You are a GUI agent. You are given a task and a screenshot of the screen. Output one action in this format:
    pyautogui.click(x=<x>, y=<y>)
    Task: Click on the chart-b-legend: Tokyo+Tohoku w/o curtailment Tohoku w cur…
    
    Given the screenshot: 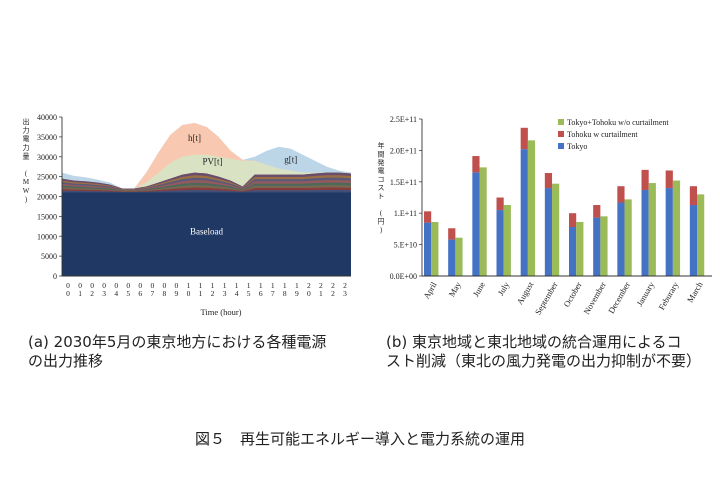 What is the action you would take?
    pyautogui.click(x=613, y=134)
    